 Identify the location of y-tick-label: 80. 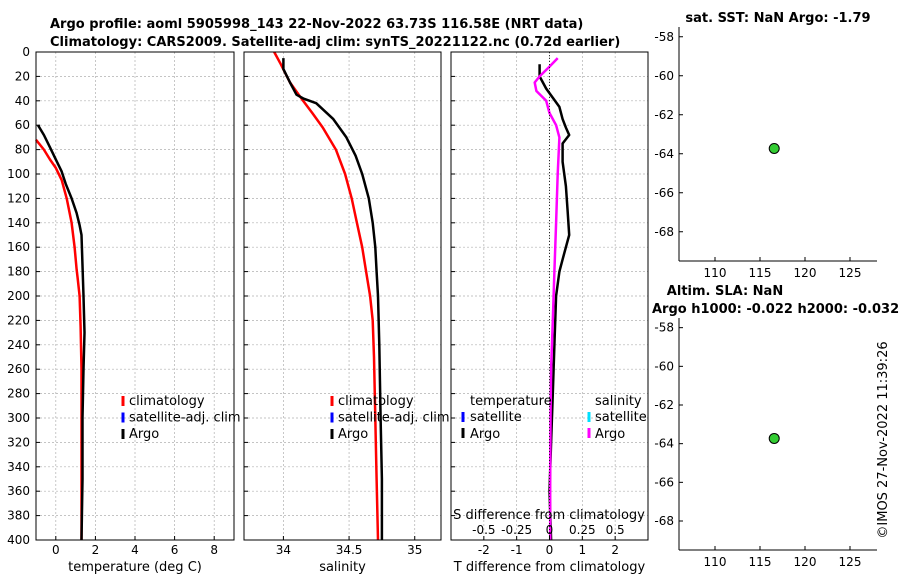
(22, 150).